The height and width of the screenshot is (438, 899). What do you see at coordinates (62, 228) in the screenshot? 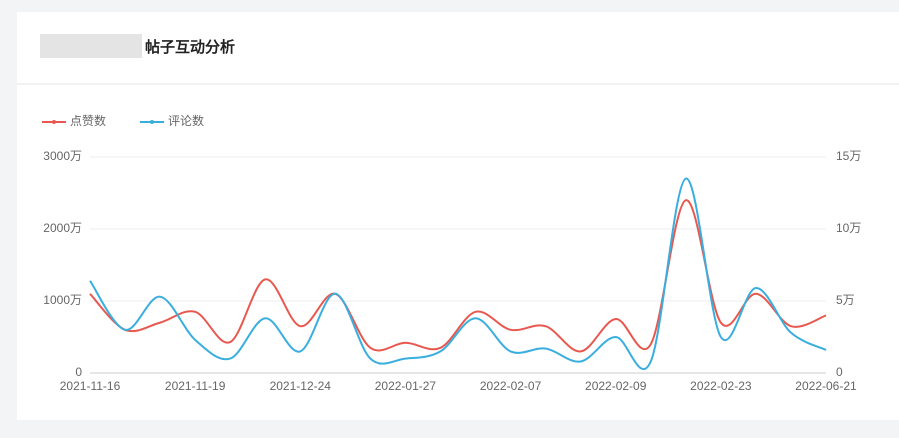
I see `y-tick-label: 2000万` at bounding box center [62, 228].